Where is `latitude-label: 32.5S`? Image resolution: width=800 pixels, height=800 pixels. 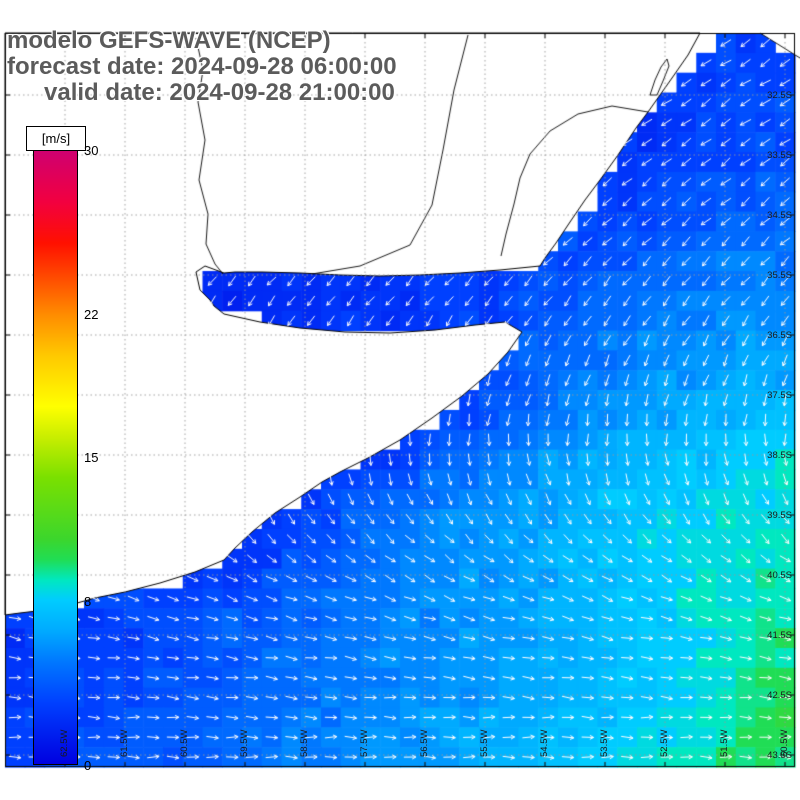
latitude-label: 32.5S is located at coordinates (779, 95).